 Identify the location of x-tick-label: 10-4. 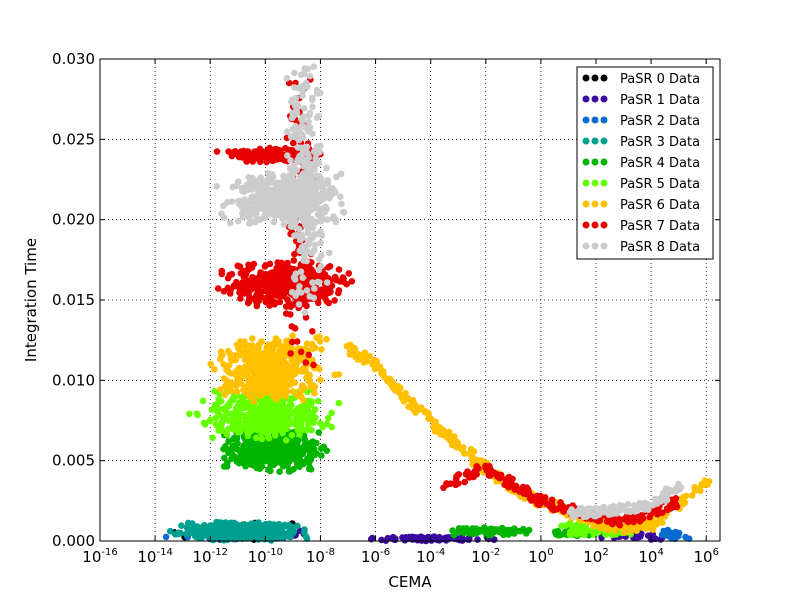
(430, 556).